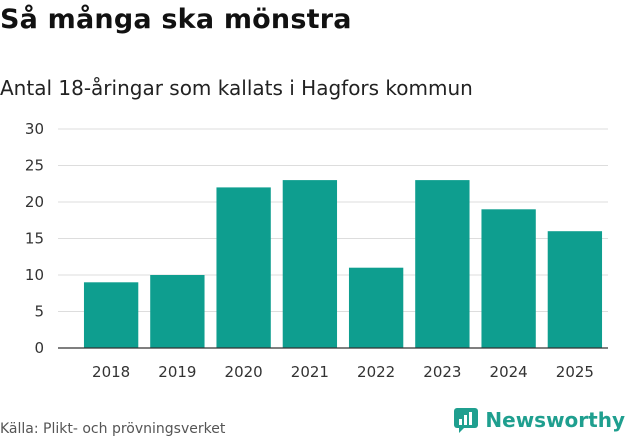 The width and height of the screenshot is (631, 439). Describe the element at coordinates (34, 166) in the screenshot. I see `y-tick-label: 25` at that location.